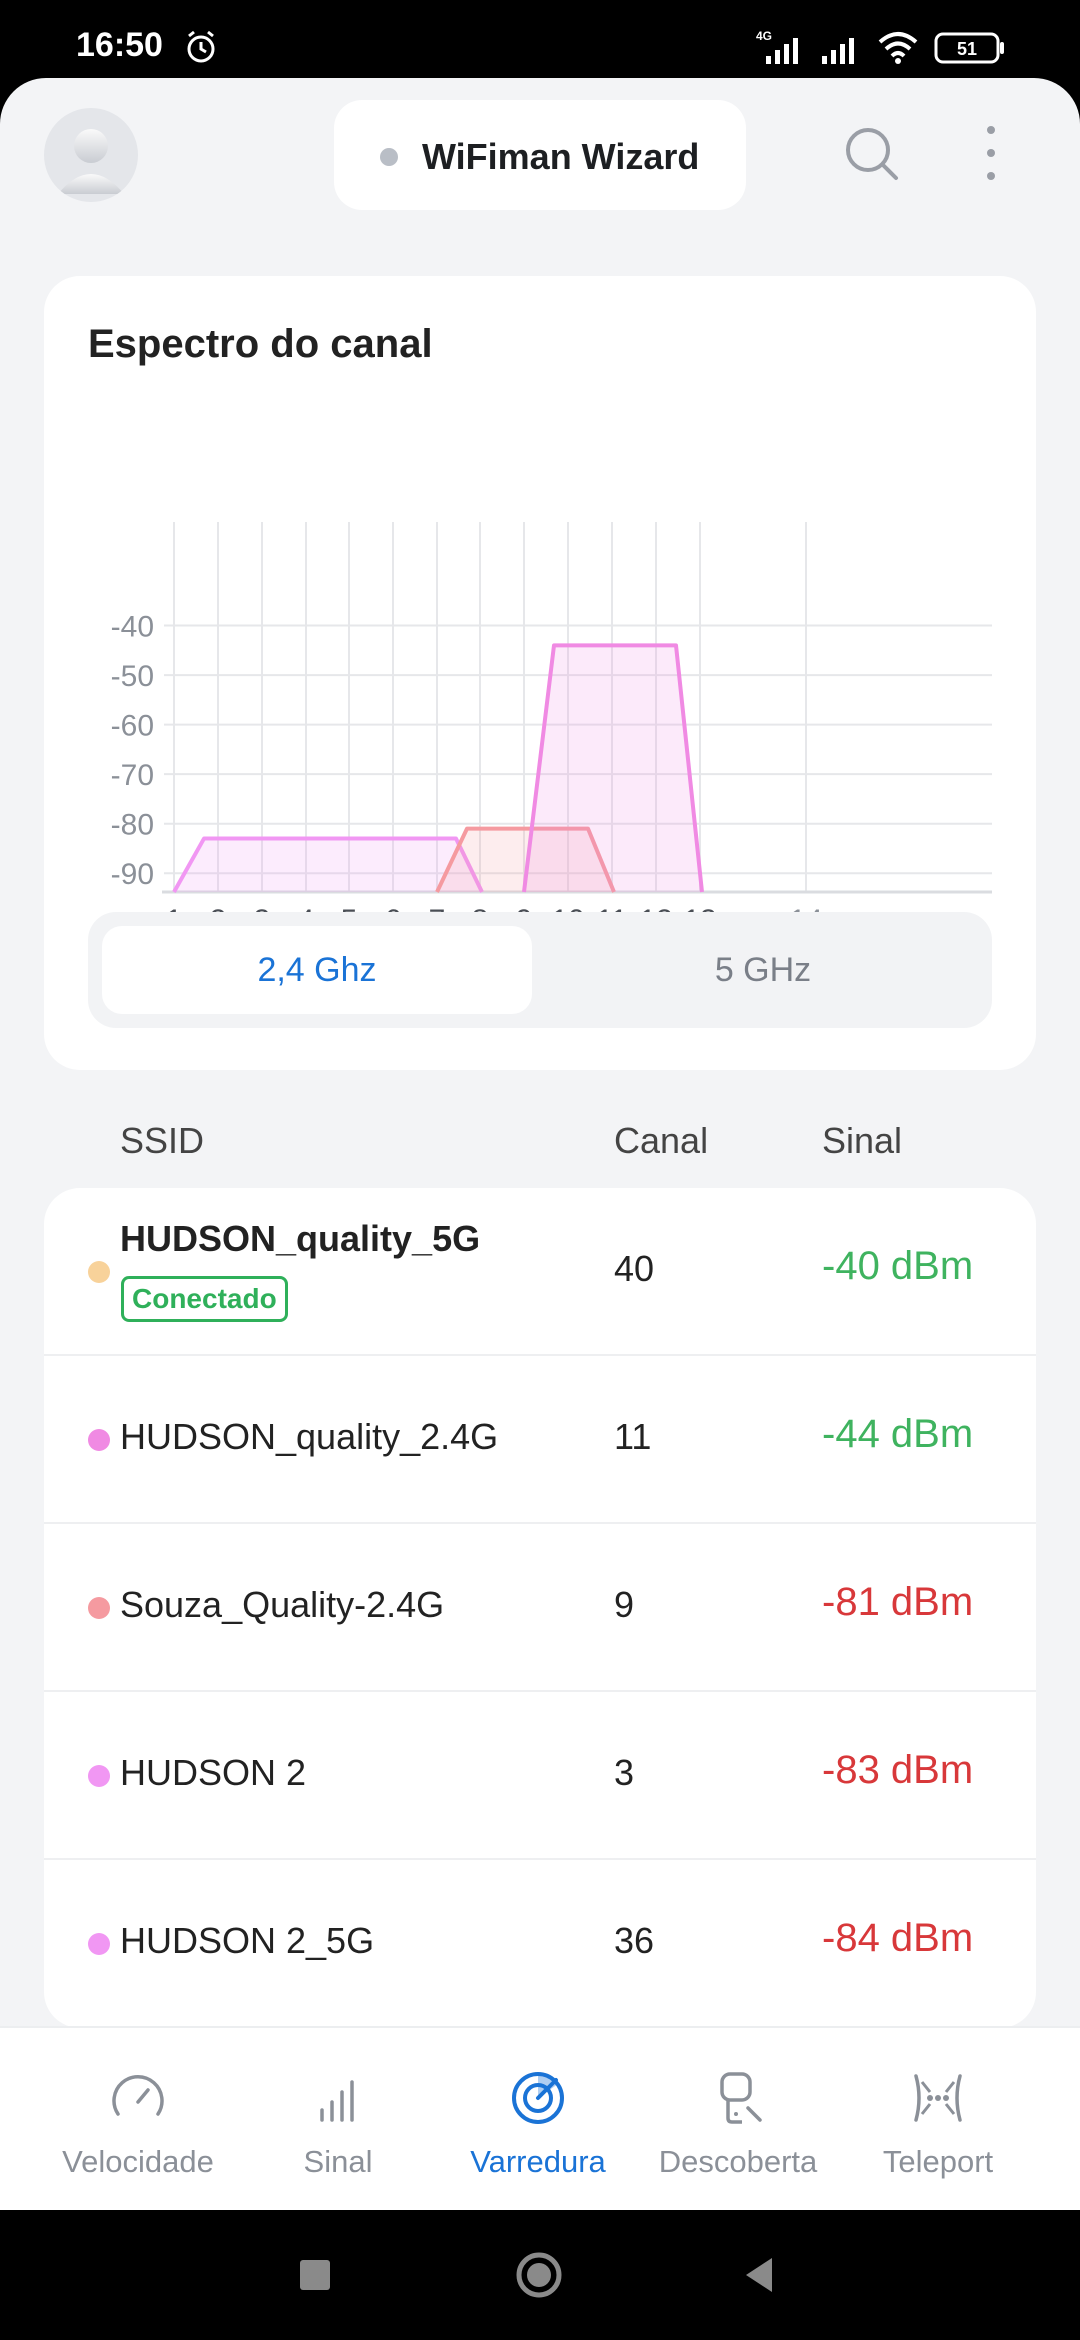 This screenshot has width=1080, height=2340. Describe the element at coordinates (162, 1140) in the screenshot. I see `column-header-ssid: SSID` at that location.